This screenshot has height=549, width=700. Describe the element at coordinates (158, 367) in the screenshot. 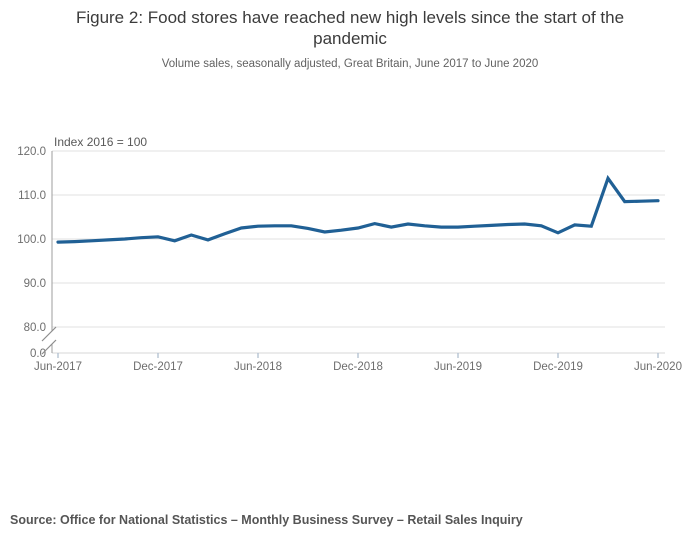

I see `x-tick-label: Dec-2017` at that location.